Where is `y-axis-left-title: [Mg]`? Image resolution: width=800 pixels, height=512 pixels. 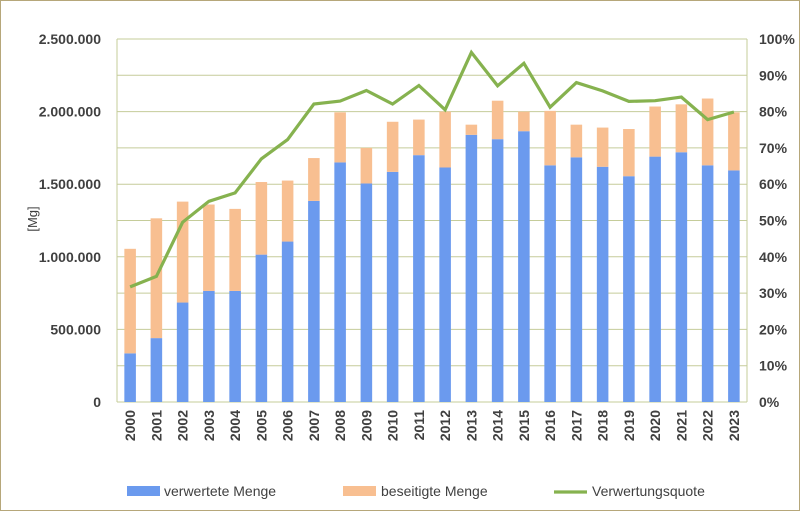 y-axis-left-title: [Mg] is located at coordinates (32, 218).